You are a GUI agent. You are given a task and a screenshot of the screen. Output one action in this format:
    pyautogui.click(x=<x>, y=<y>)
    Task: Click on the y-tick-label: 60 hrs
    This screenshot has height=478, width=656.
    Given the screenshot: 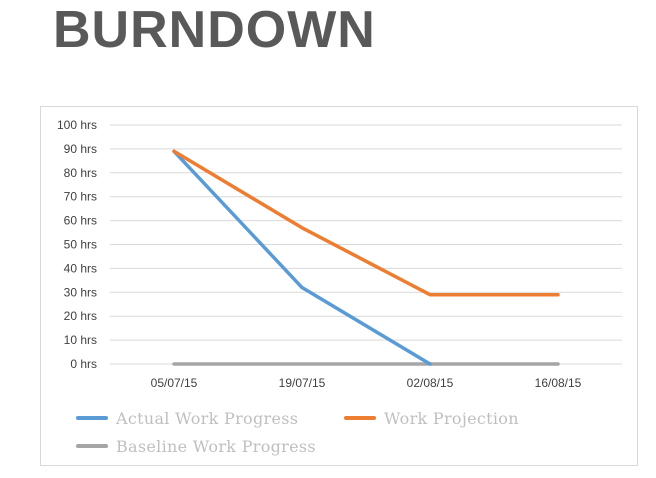 What is the action you would take?
    pyautogui.click(x=80, y=221)
    